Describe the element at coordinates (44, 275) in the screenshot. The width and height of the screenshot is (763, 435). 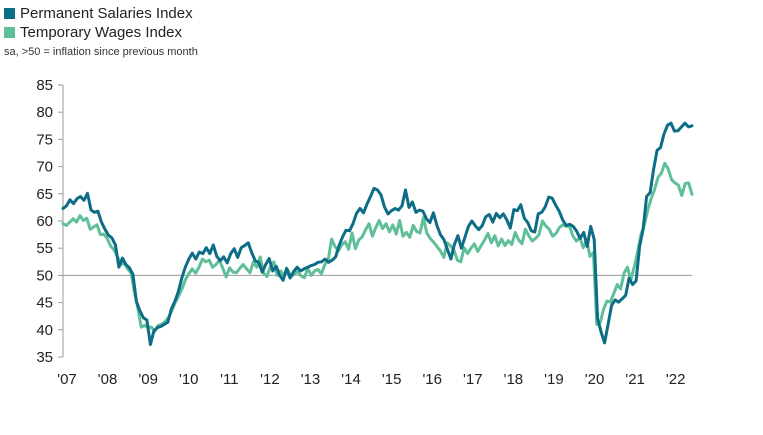
I see `y-tick-label: 50` at that location.